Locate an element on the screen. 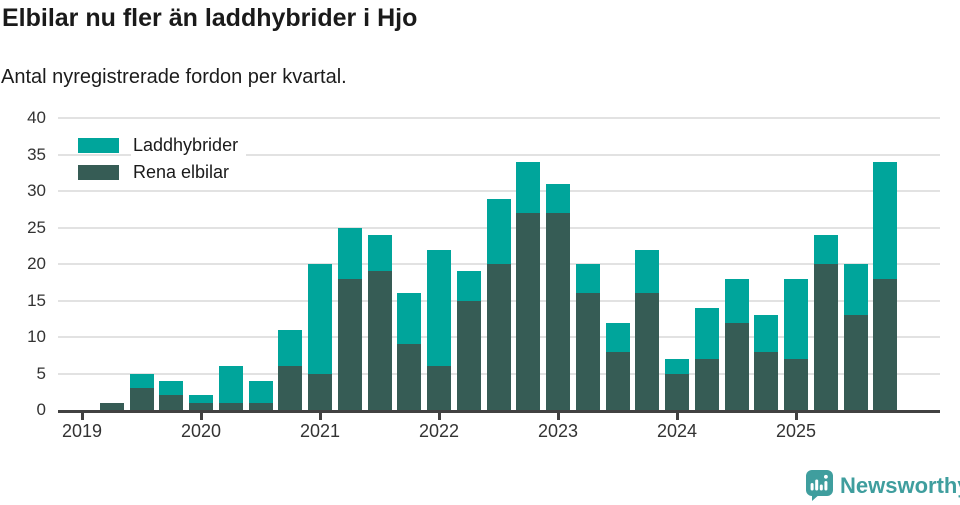  x-axis-tick-label: 2025 is located at coordinates (796, 431).